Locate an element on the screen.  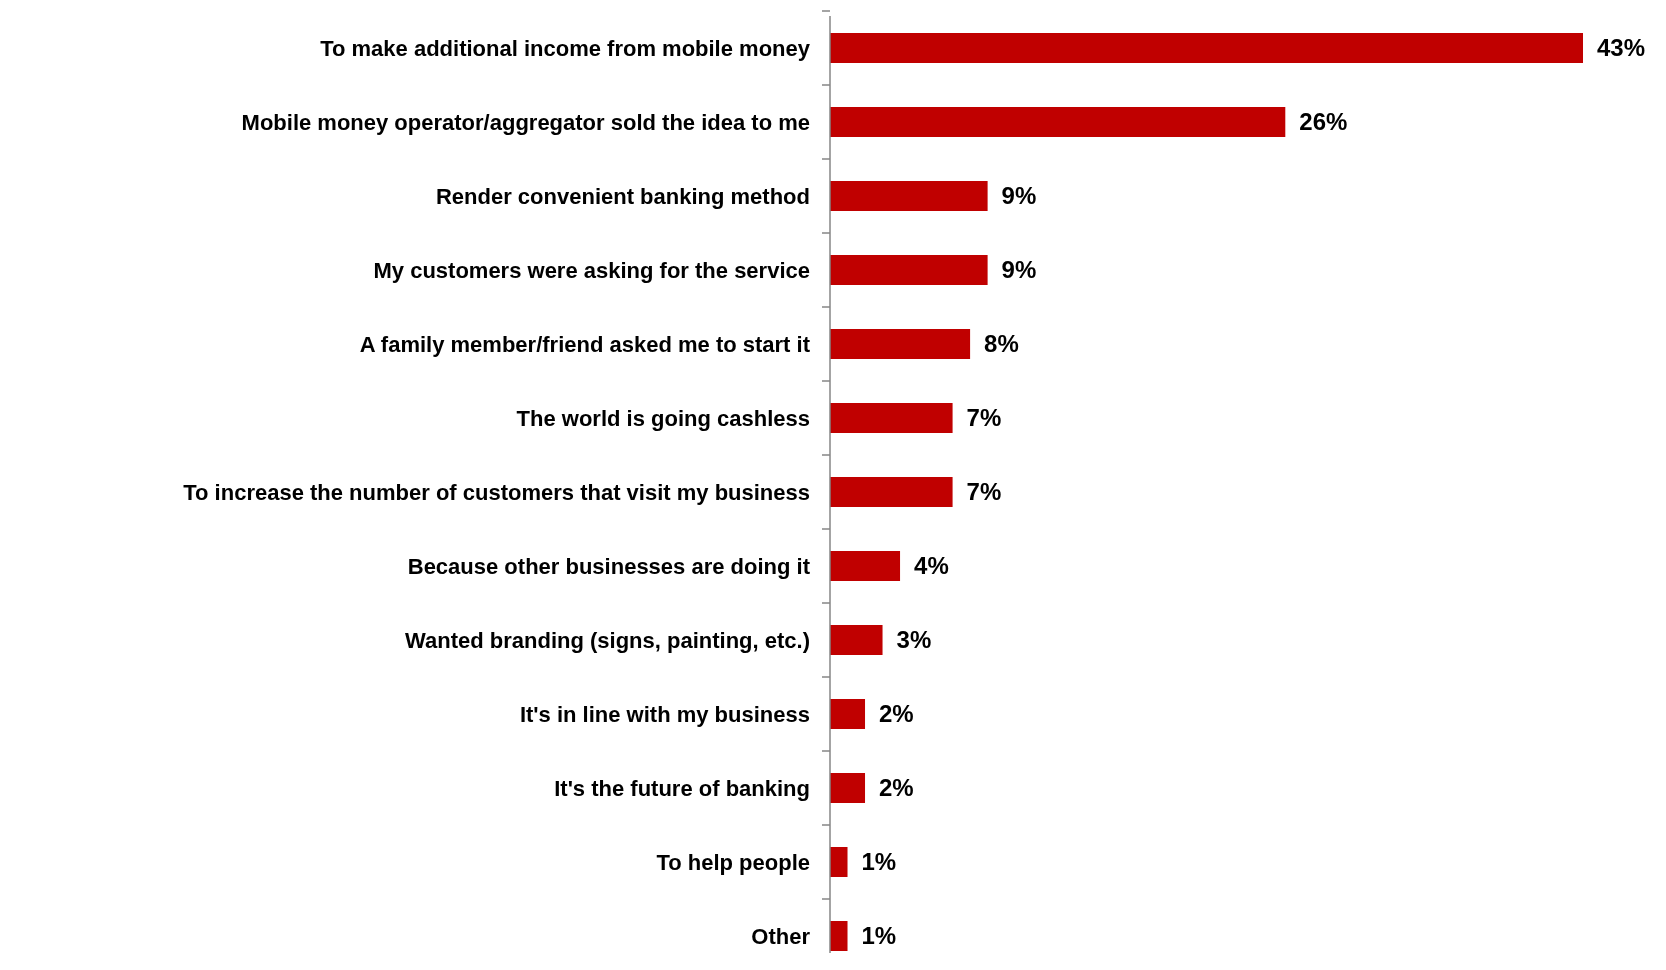
data-label: 26% is located at coordinates (1323, 122).